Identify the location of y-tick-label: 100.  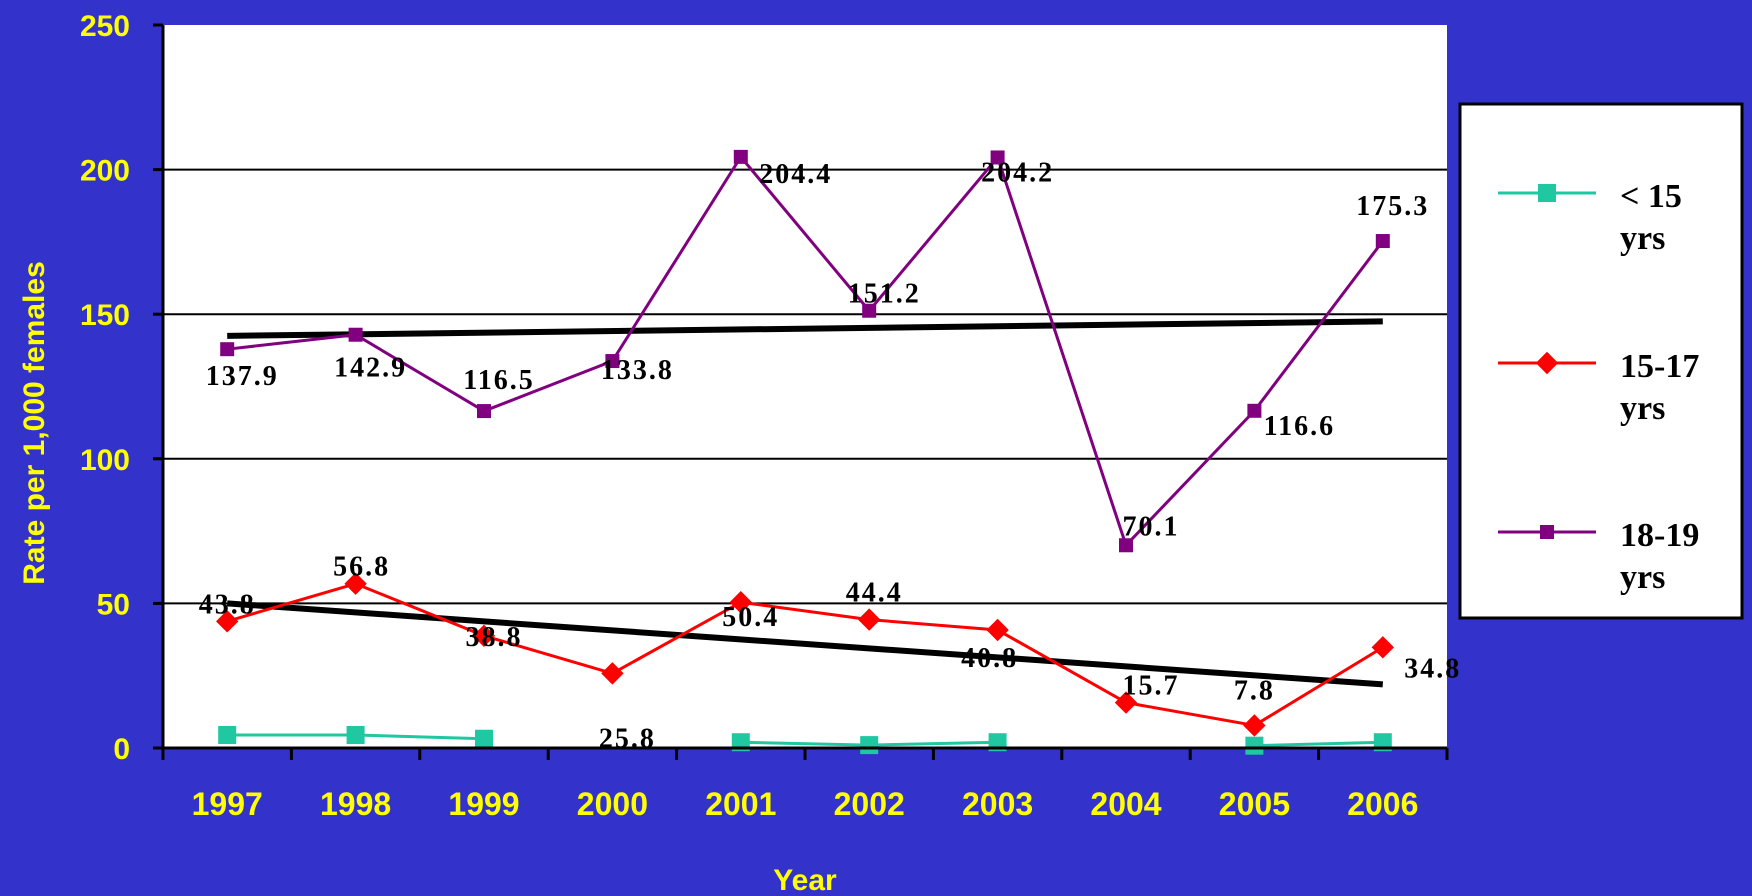
(105, 460).